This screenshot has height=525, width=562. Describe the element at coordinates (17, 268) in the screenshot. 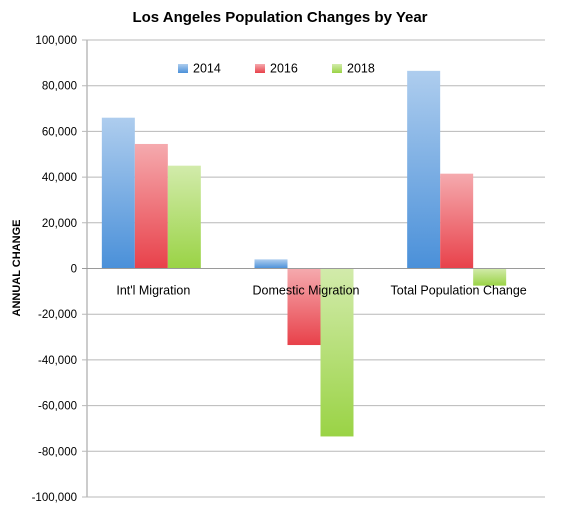

I see `y-axis-label: ANNUAL CHANGE` at that location.